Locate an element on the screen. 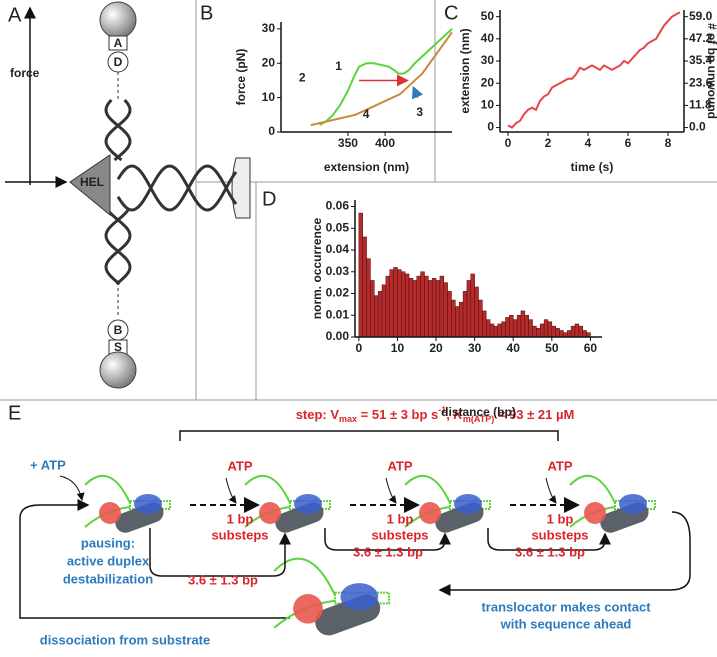 The image size is (717, 657). y2-tick-label: 11.8 is located at coordinates (700, 105).